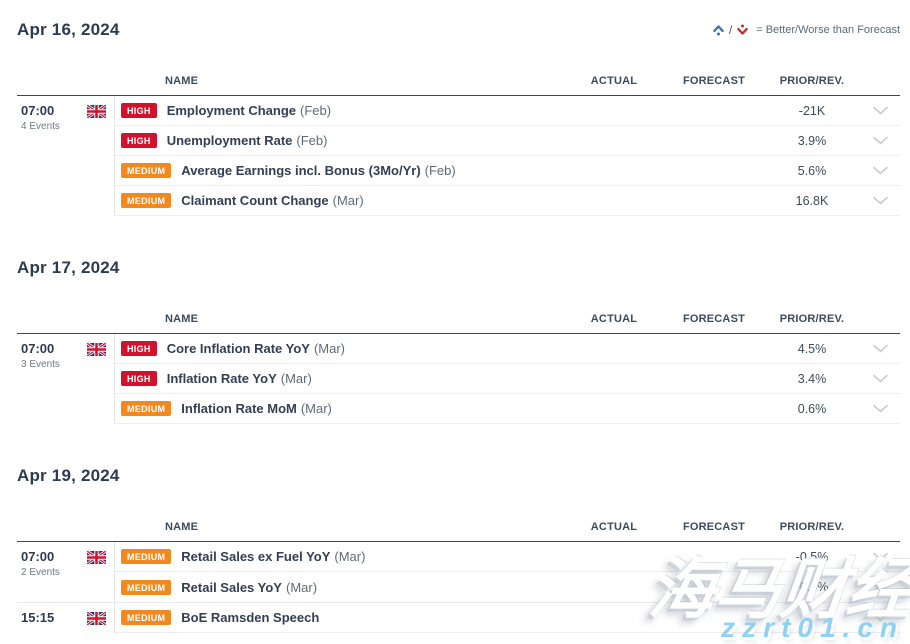 Image resolution: width=910 pixels, height=644 pixels. Describe the element at coordinates (339, 110) in the screenshot. I see `event-name-cell: HIGH Employment Change (Feb)` at that location.